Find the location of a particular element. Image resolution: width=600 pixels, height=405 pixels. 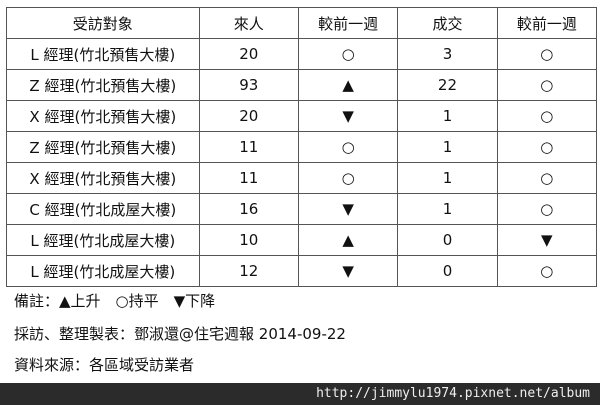

table-cell: 22 is located at coordinates (447, 85).